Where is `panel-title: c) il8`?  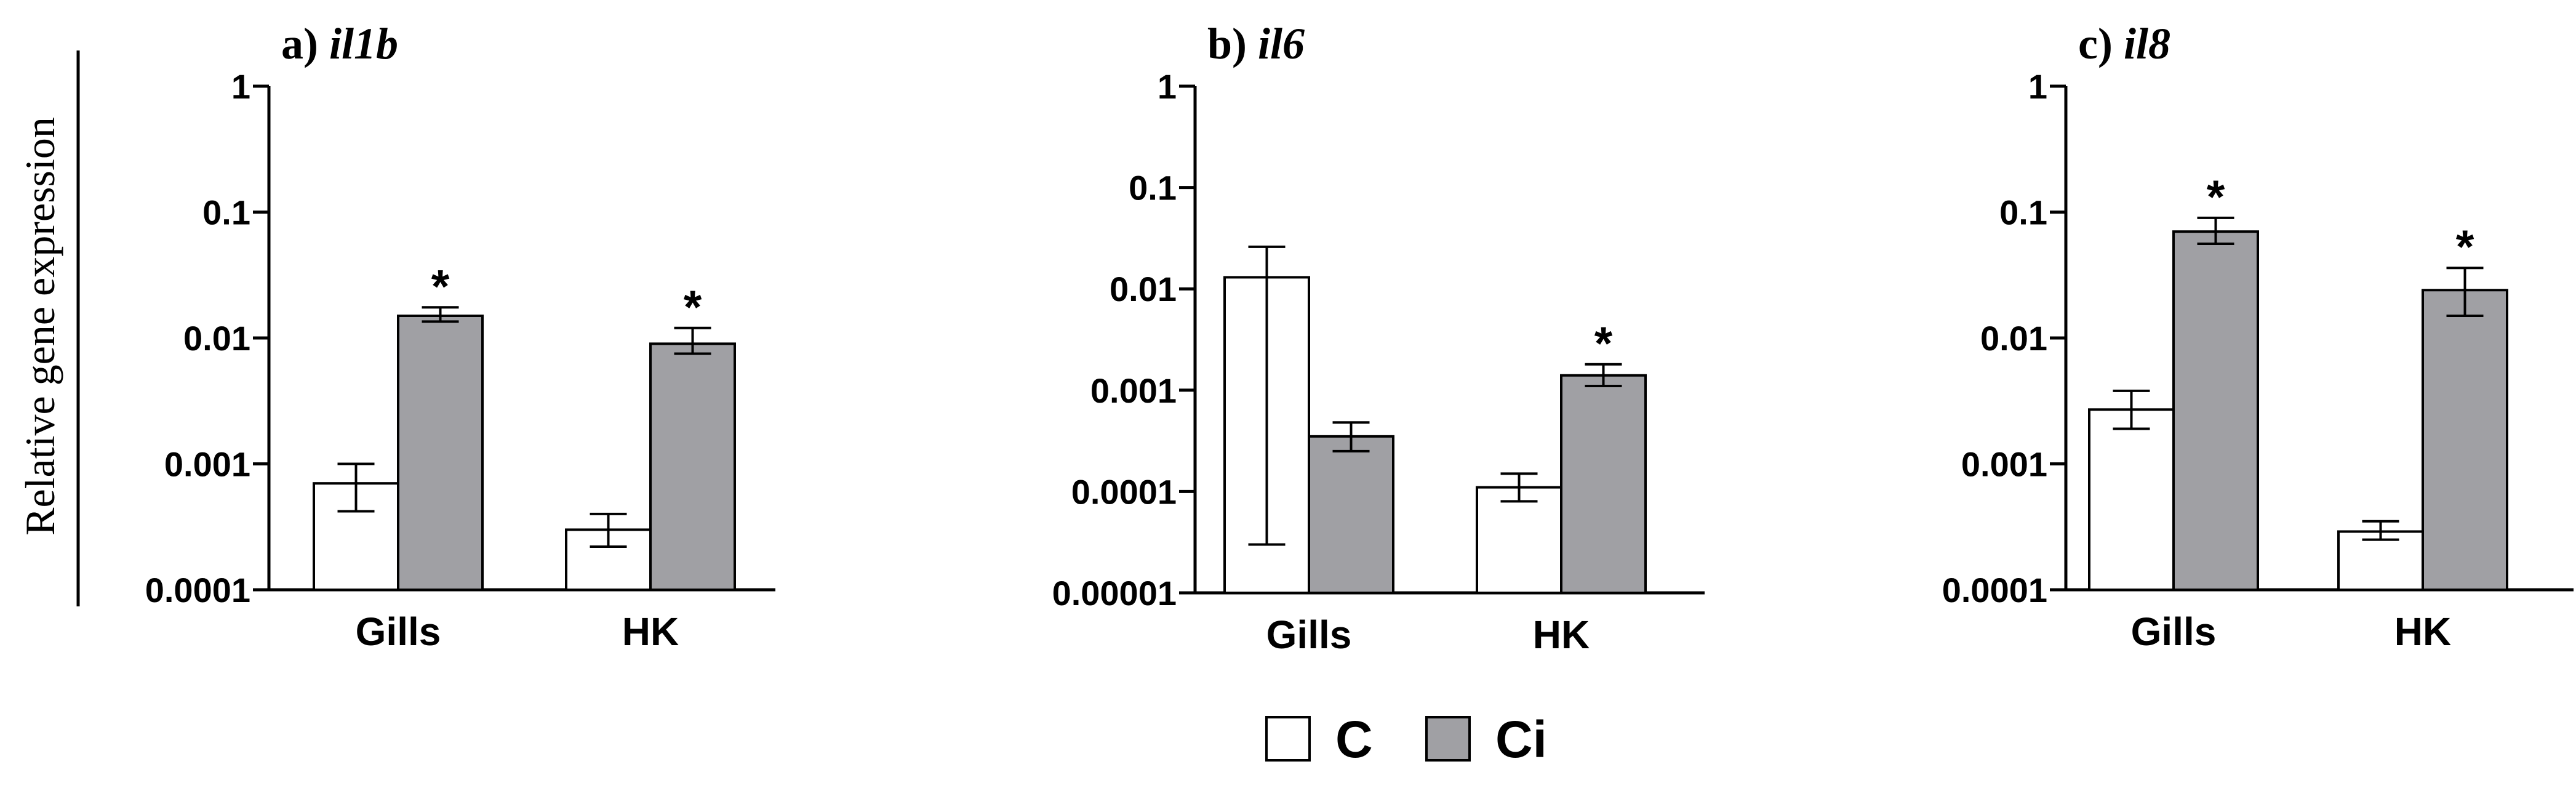
panel-title: c) il8 is located at coordinates (2124, 43).